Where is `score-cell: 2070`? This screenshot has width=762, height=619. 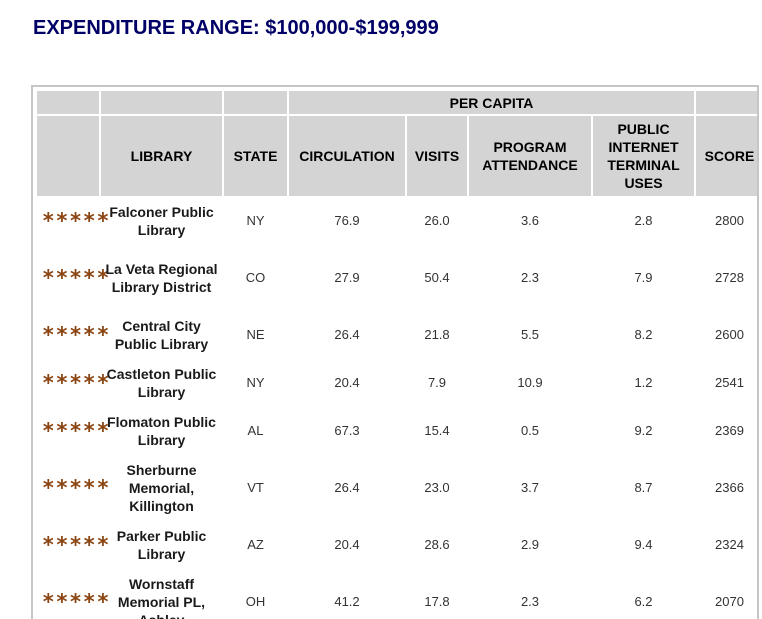 score-cell: 2070 is located at coordinates (729, 601).